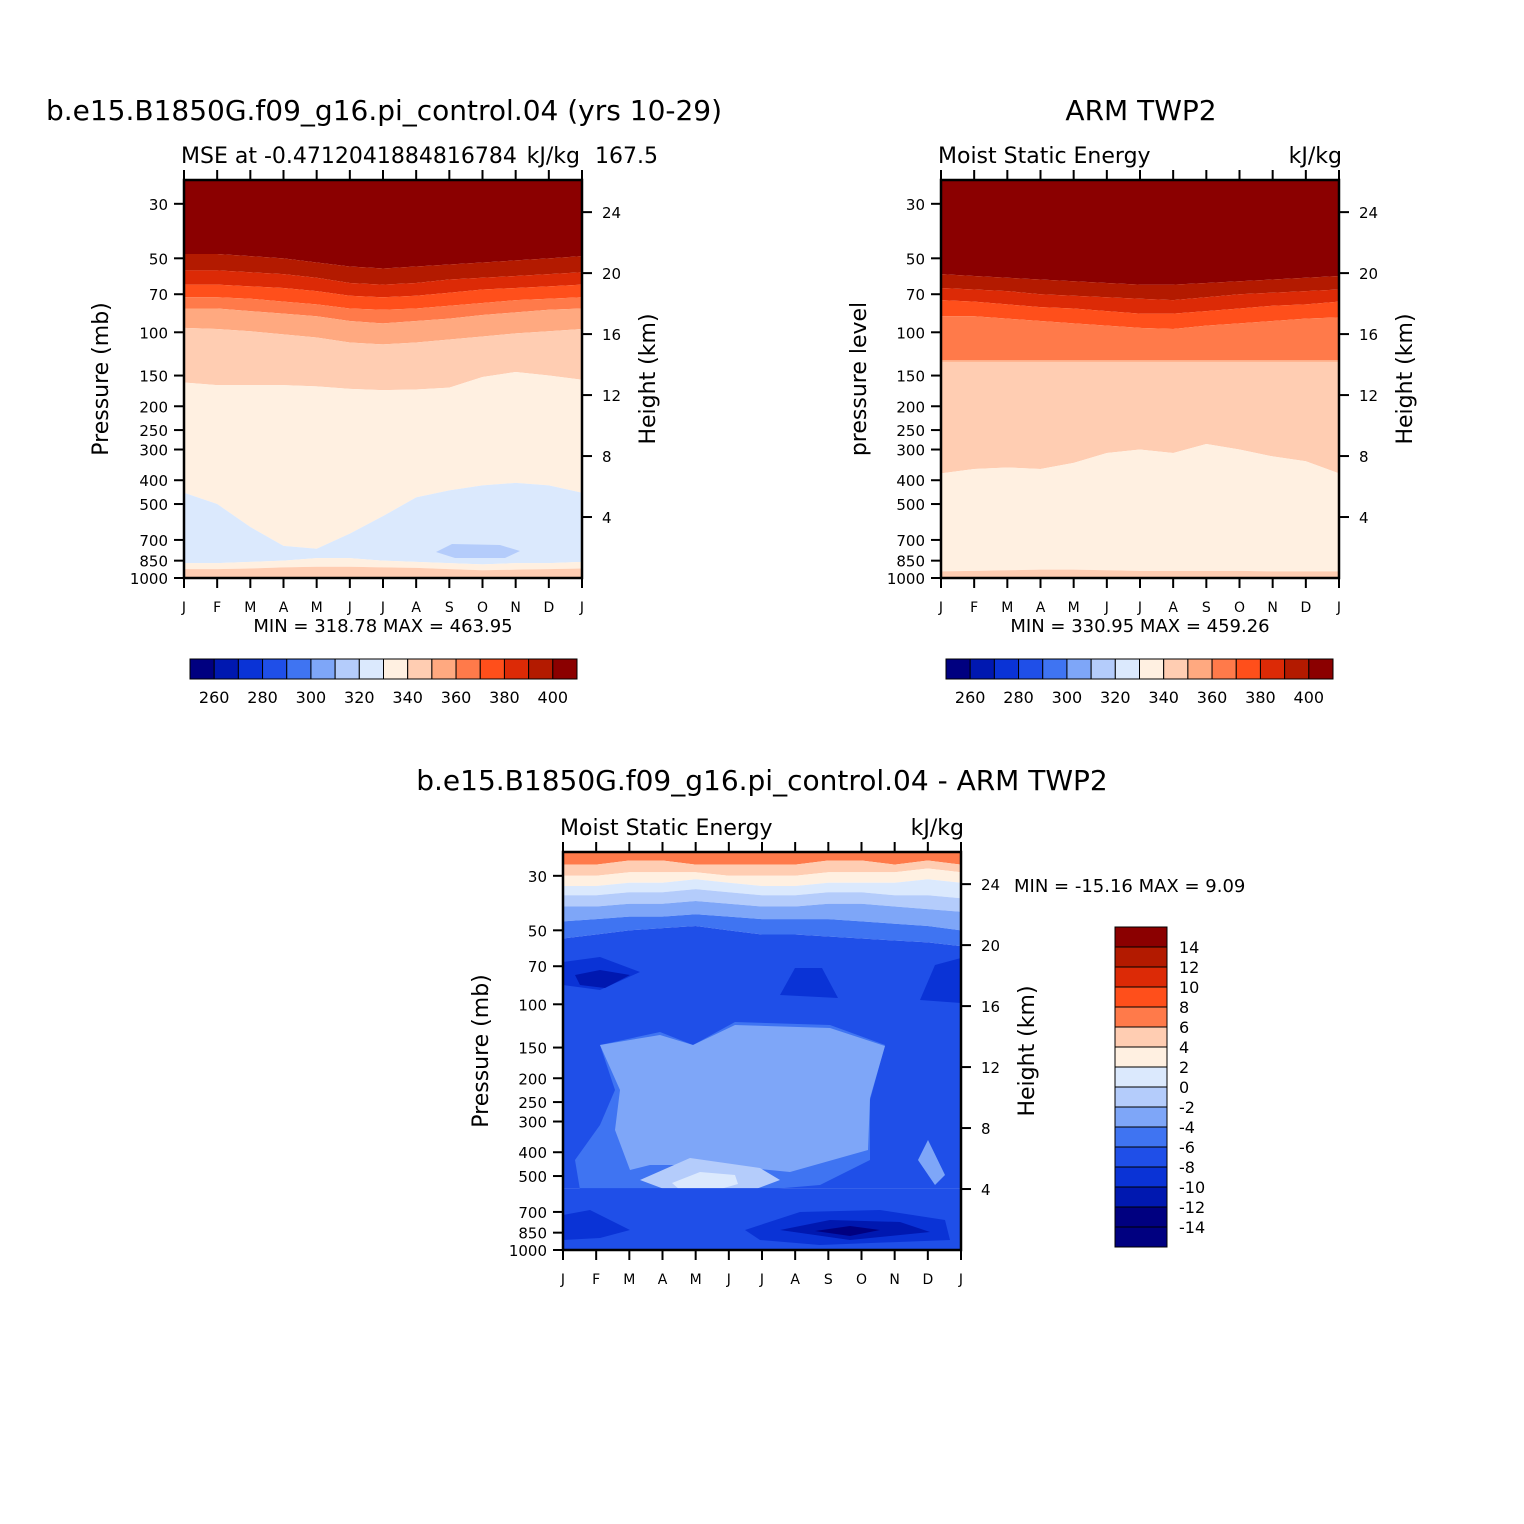 Image resolution: width=1524 pixels, height=1524 pixels. I want to click on model-ytick-label: 70, so click(158, 295).